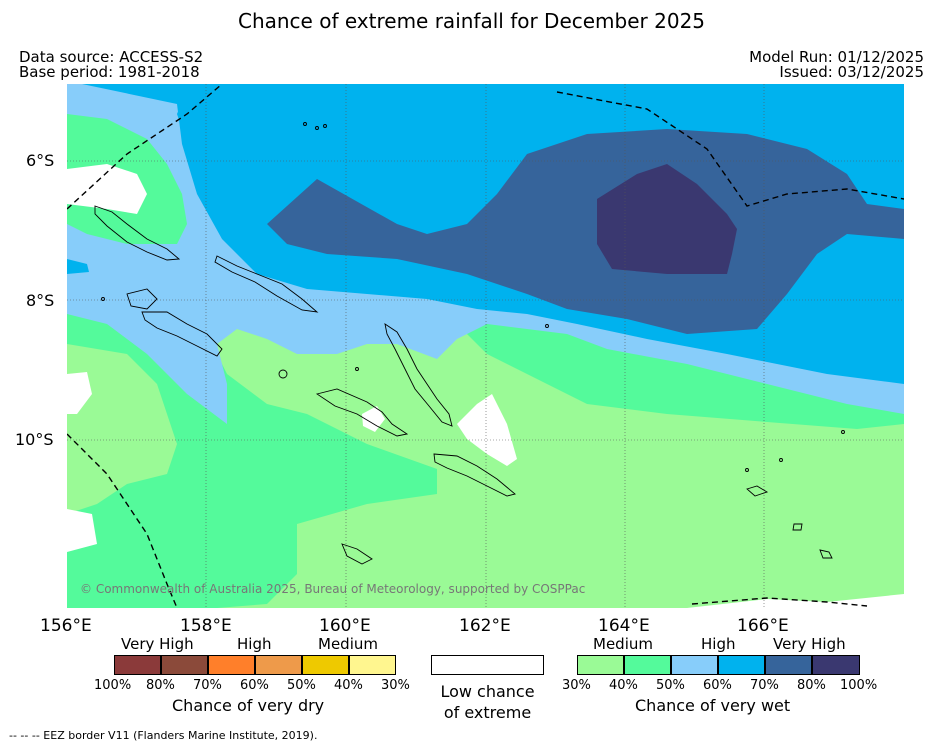  I want to click on wet-tick: 100%, so click(859, 685).